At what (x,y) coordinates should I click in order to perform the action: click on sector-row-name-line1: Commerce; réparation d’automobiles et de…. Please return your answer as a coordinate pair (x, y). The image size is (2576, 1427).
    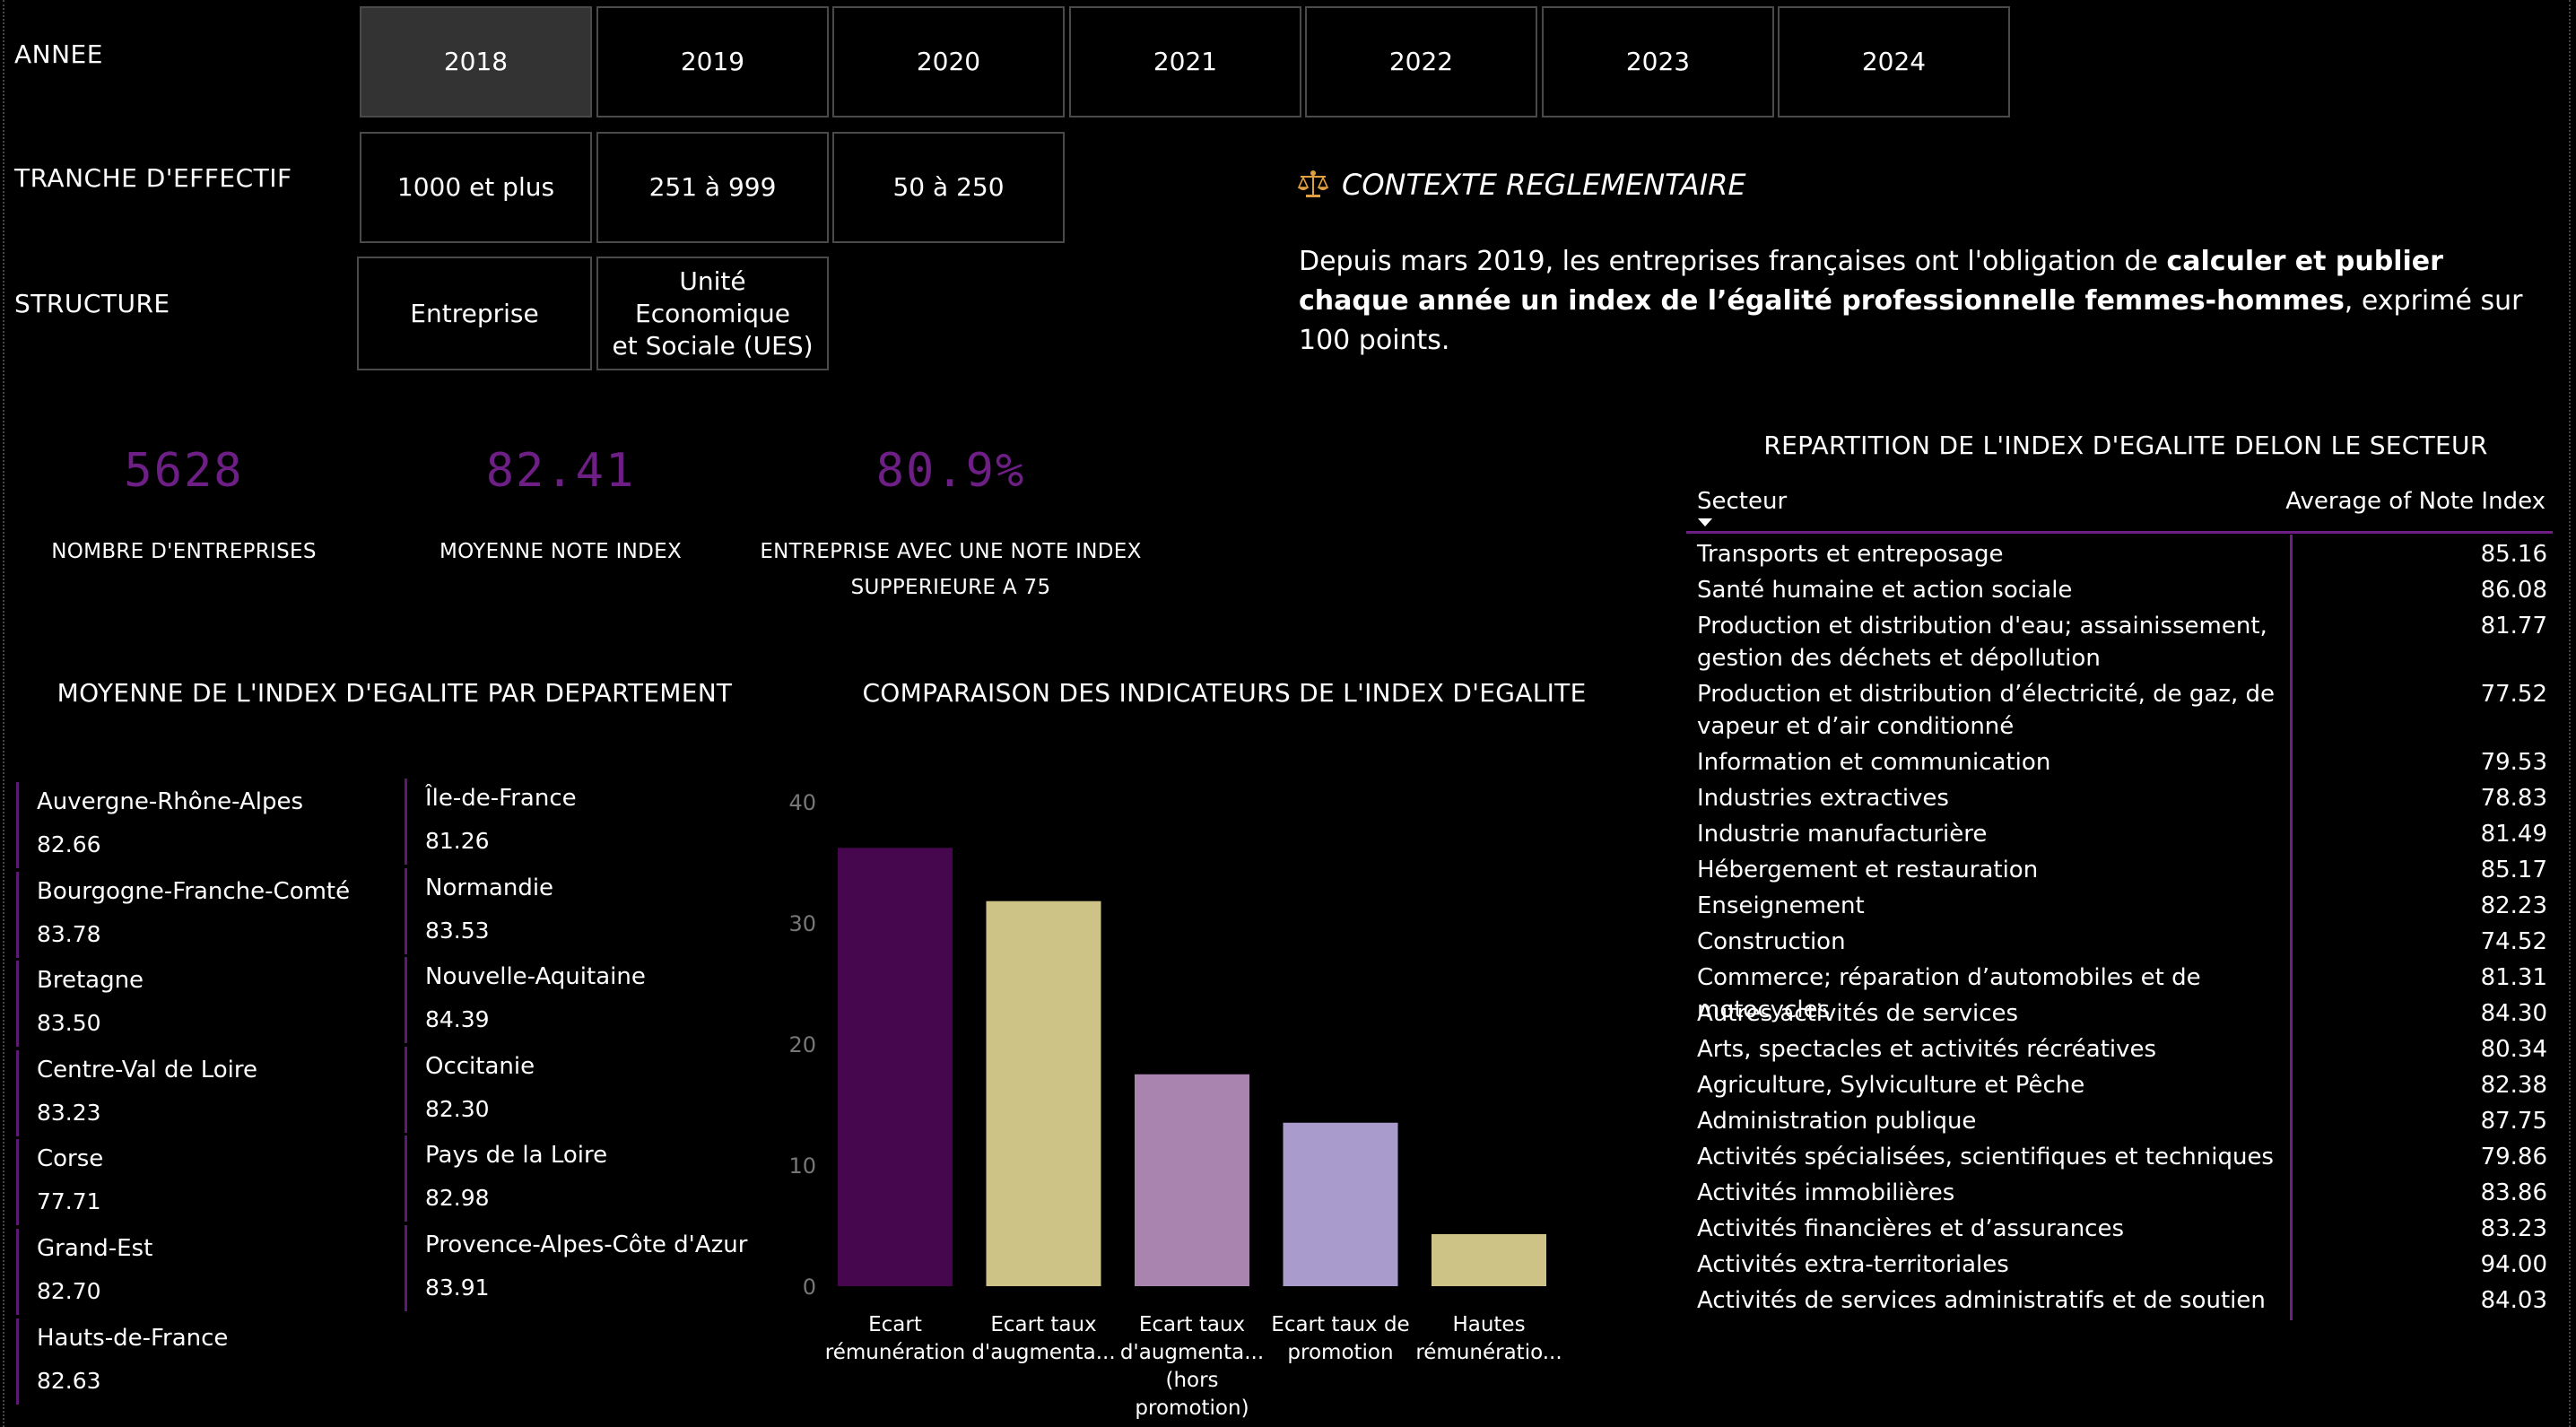
    Looking at the image, I should click on (1949, 994).